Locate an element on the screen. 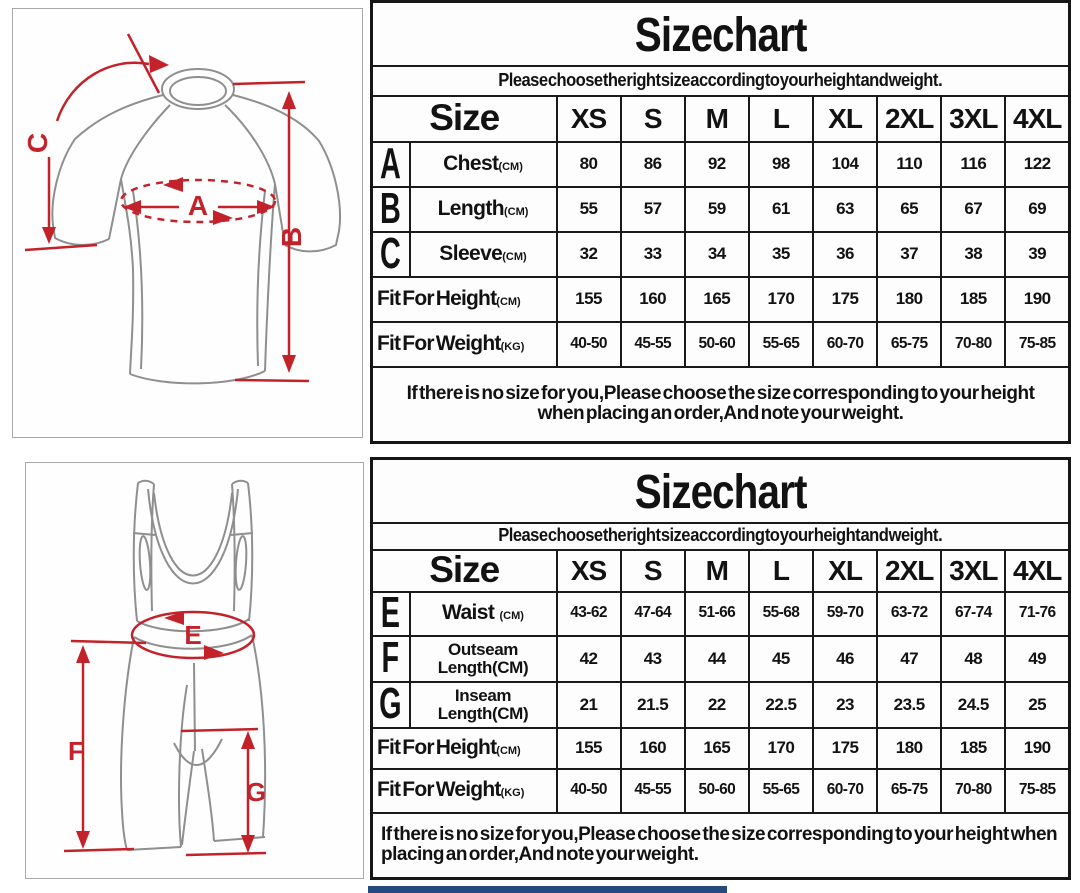 This screenshot has width=1080, height=893. label-g: G is located at coordinates (256, 792).